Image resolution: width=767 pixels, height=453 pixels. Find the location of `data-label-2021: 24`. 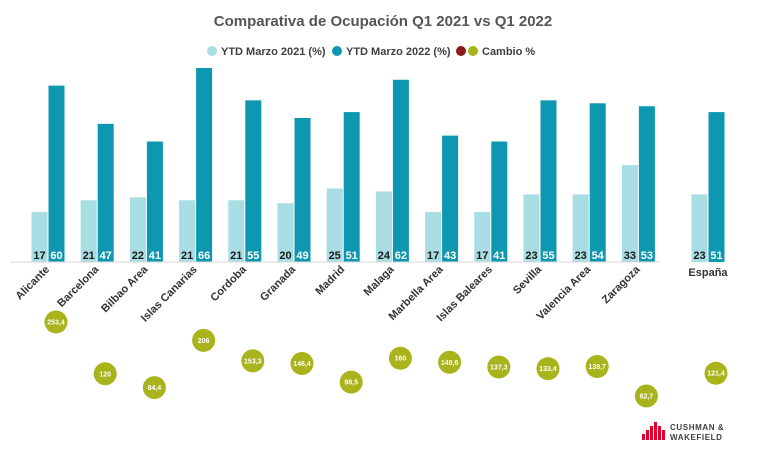

data-label-2021: 24 is located at coordinates (384, 256).